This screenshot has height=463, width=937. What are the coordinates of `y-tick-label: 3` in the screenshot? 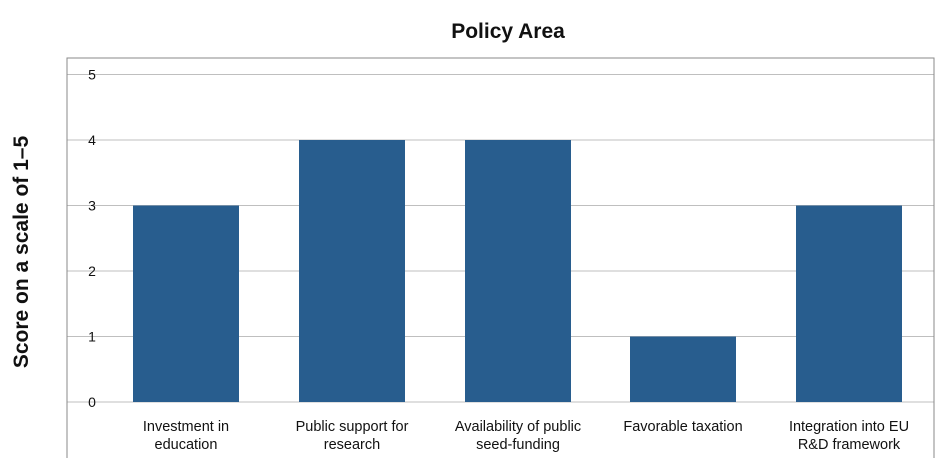 It's located at (92, 206).